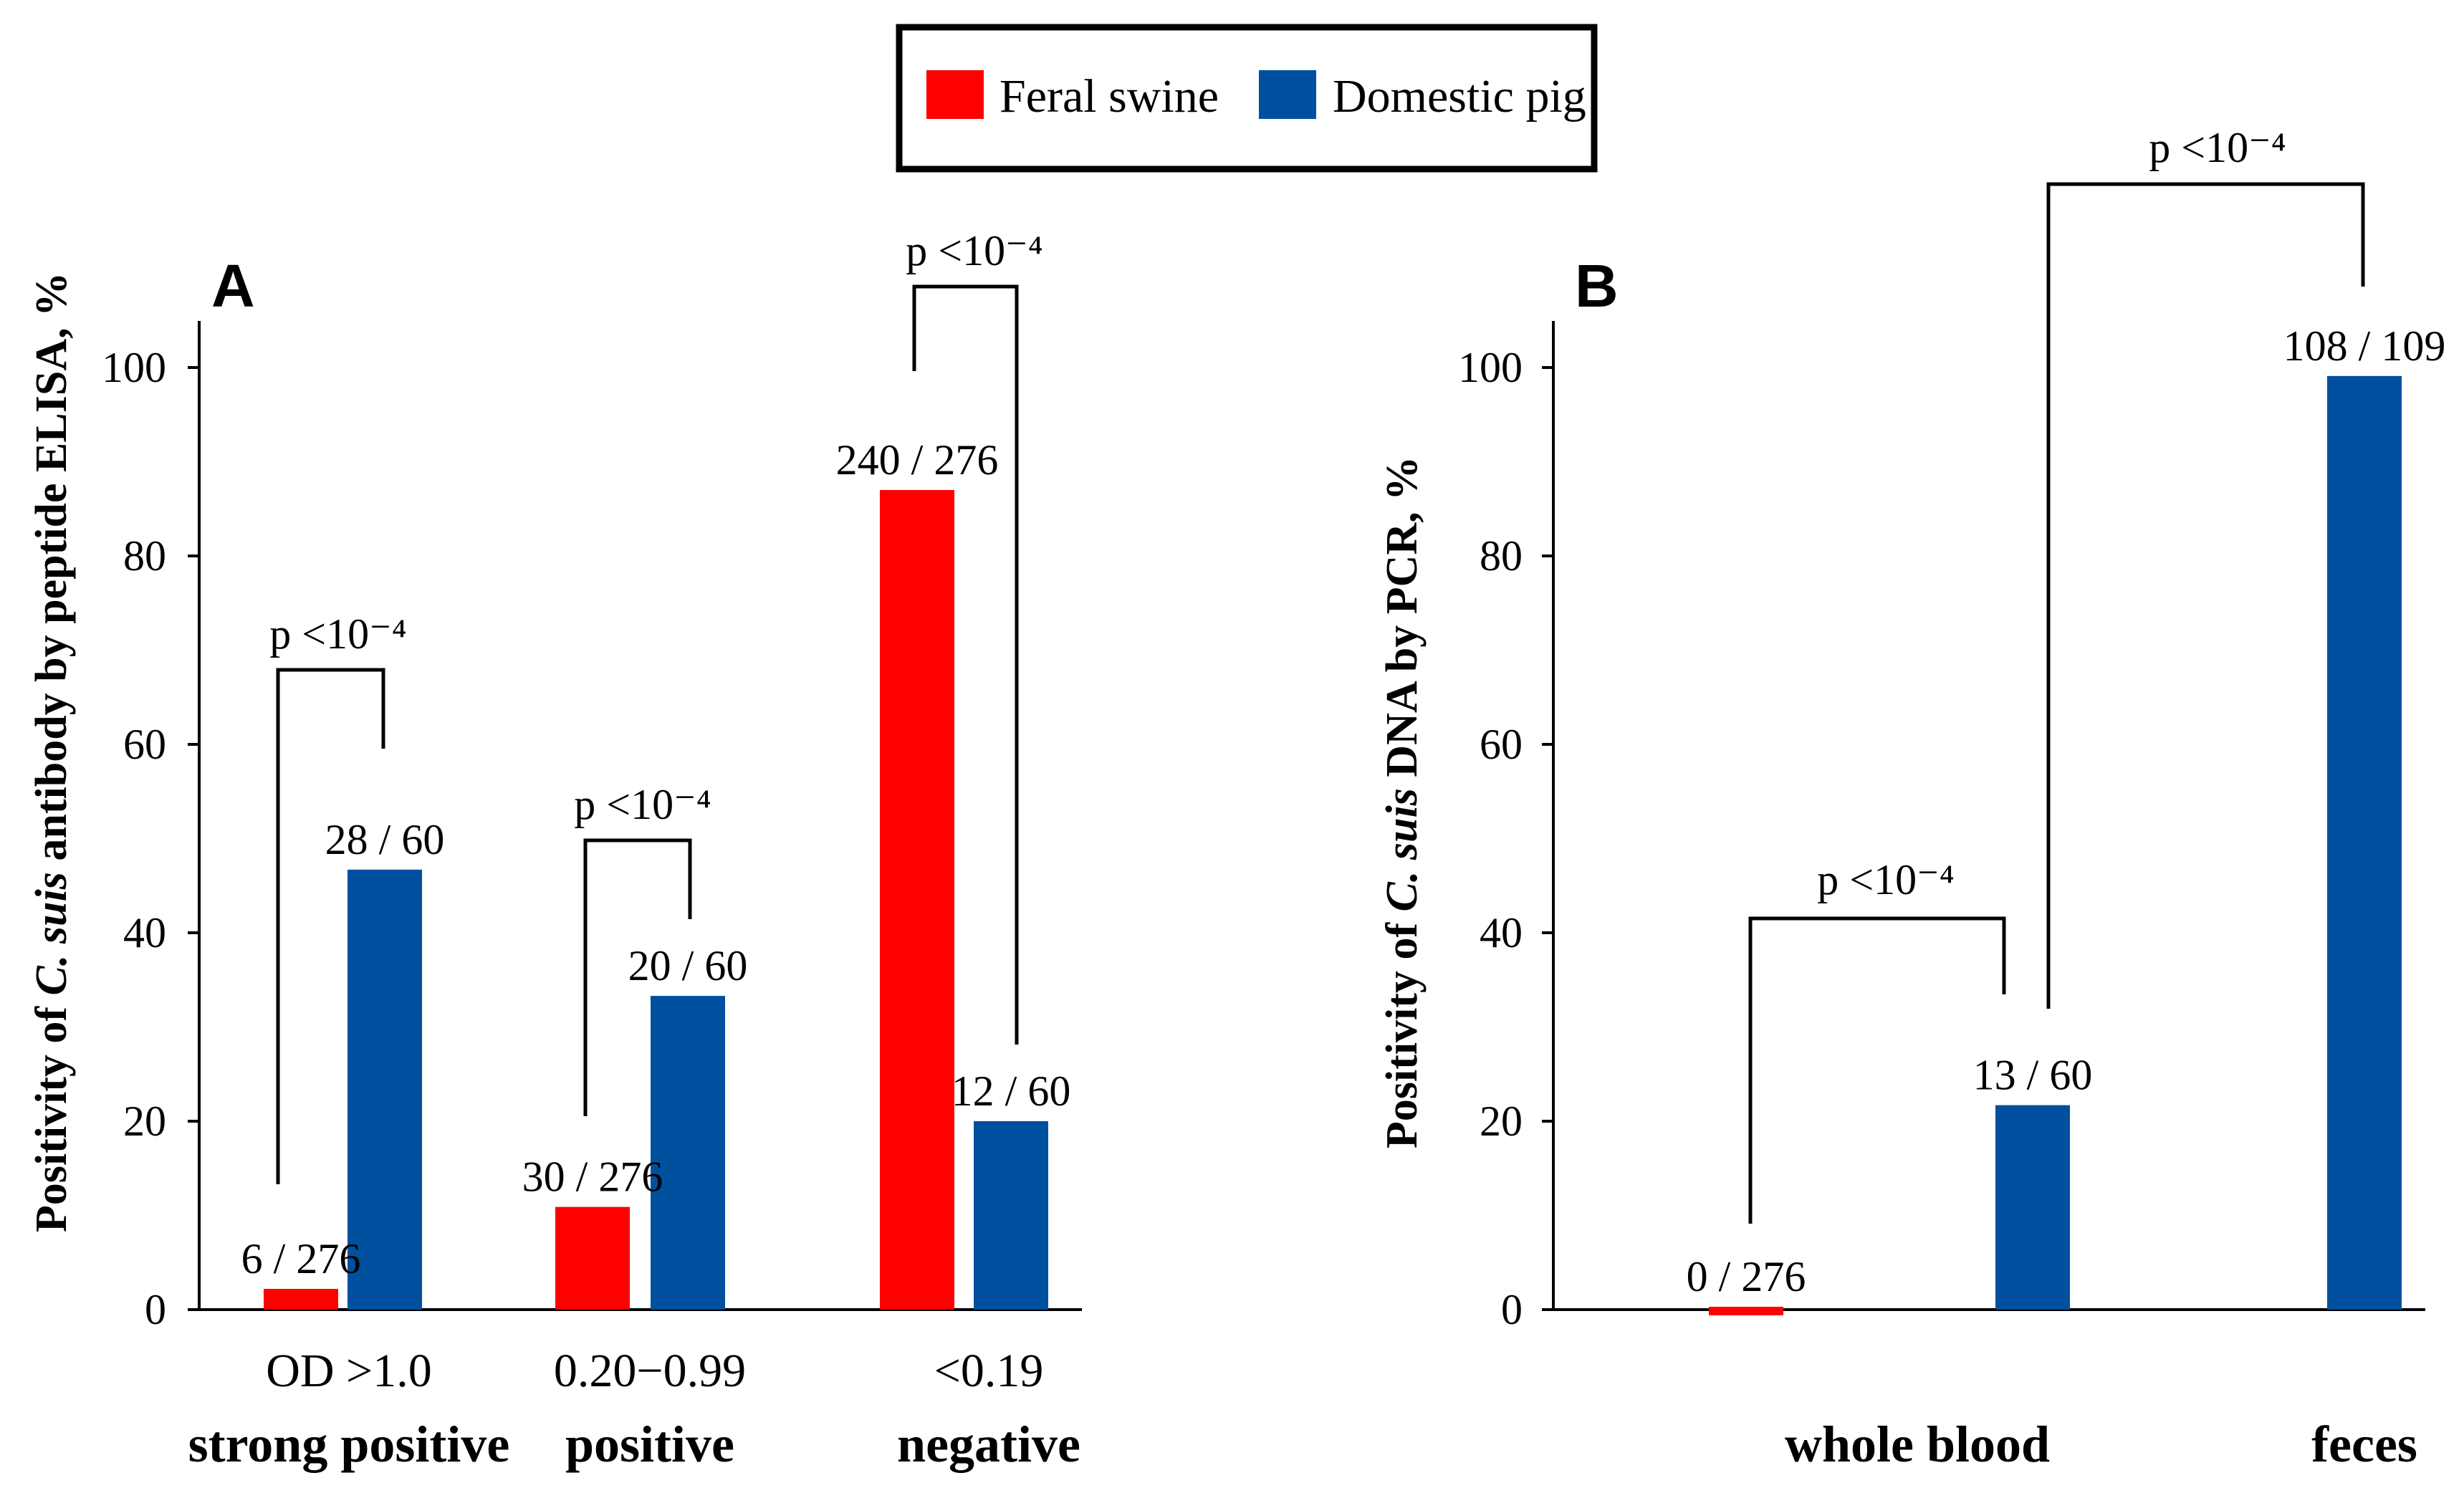 This screenshot has width=2464, height=1488. What do you see at coordinates (1917, 1444) in the screenshot?
I see `panel-b-category-0-line2: whole blood` at bounding box center [1917, 1444].